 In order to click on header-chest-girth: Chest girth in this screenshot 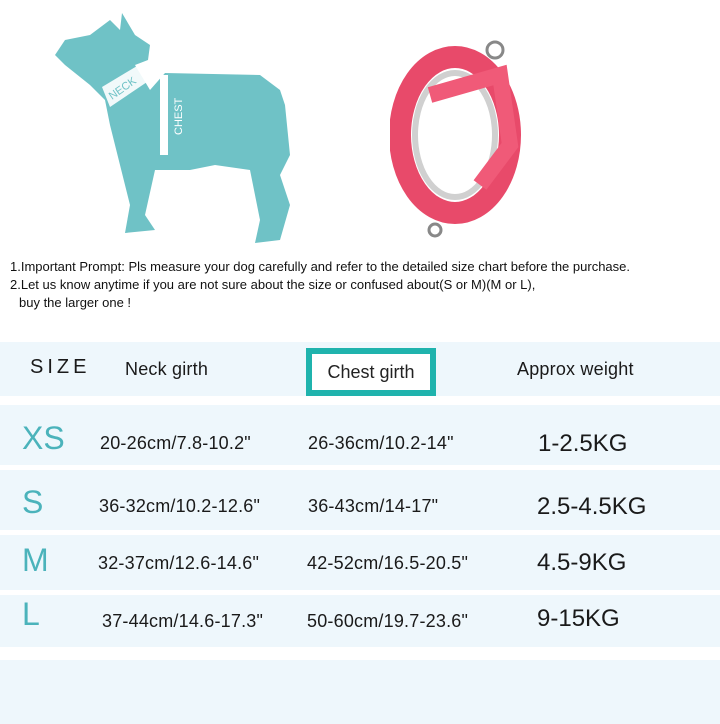, I will do `click(371, 371)`.